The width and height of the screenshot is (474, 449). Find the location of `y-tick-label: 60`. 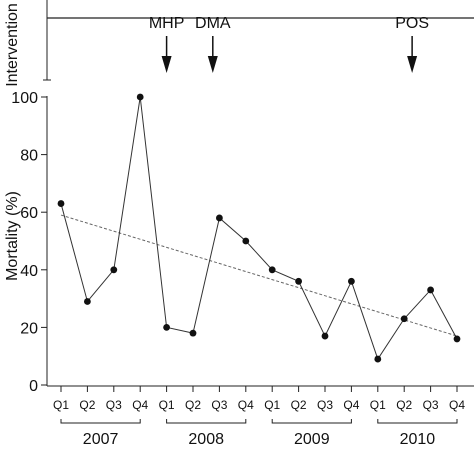

y-tick-label: 60 is located at coordinates (29, 213).